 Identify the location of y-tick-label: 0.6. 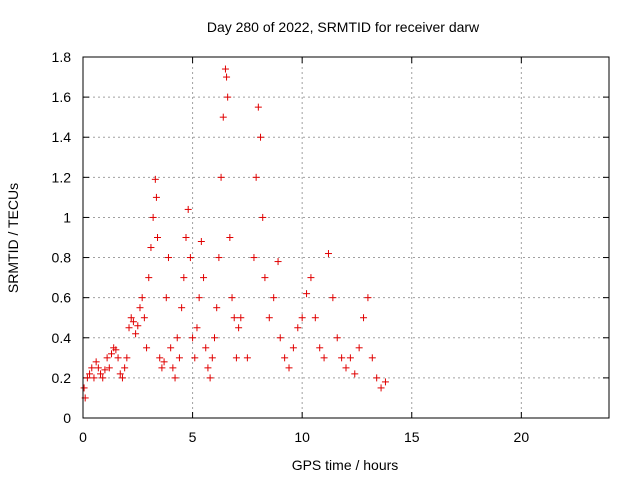
(62, 298).